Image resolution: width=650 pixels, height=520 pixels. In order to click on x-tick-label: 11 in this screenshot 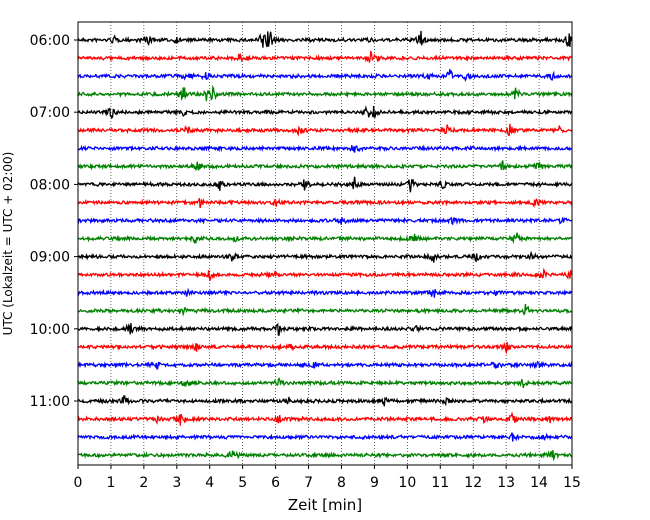, I will do `click(440, 483)`.